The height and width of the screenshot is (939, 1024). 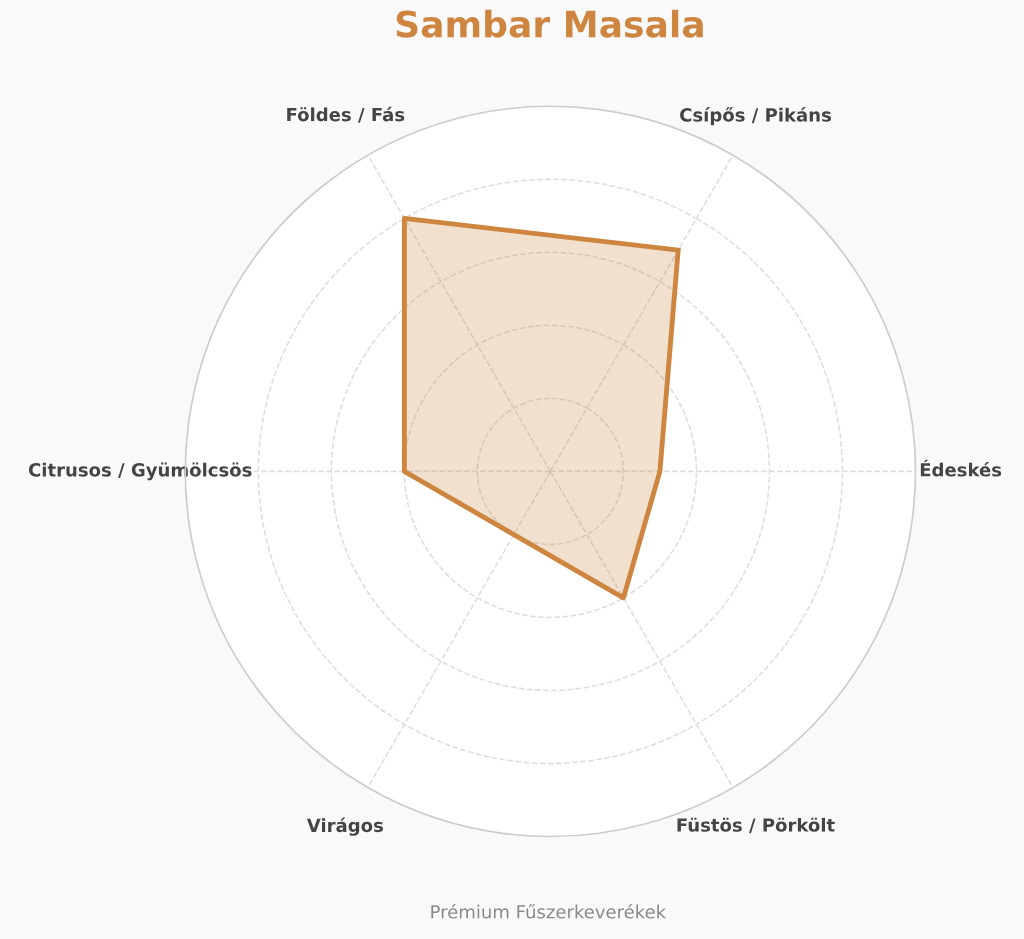 What do you see at coordinates (549, 911) in the screenshot?
I see `text: Prémium Fűszerkeverékek` at bounding box center [549, 911].